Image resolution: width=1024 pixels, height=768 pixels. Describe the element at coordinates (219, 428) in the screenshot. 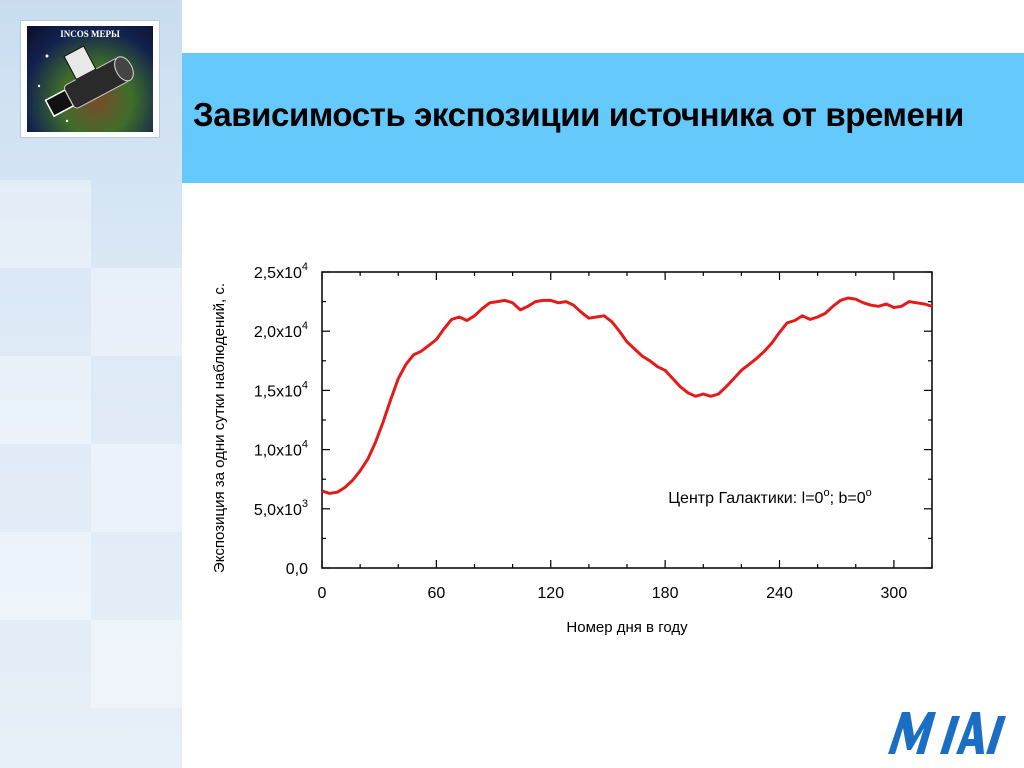

I see `y-axis-label: Экспозиция за одни сутки наблюдений, с.` at that location.